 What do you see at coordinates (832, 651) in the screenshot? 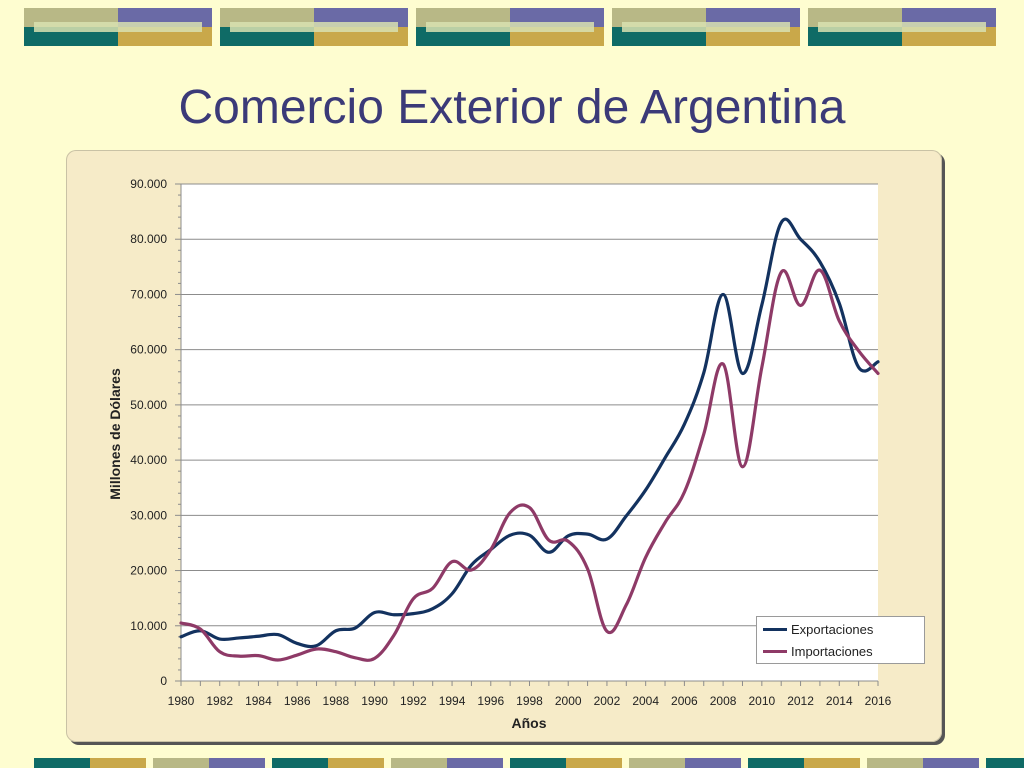
I see `legend-label-imports: Importaciones` at bounding box center [832, 651].